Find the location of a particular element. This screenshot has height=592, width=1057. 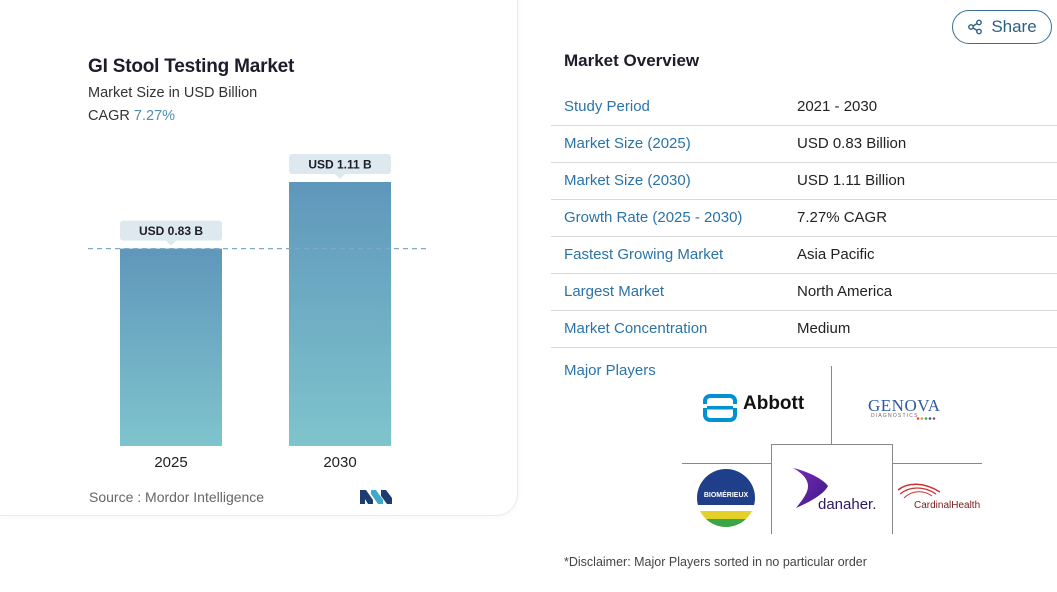

overview-value: USD 0.83 Billion is located at coordinates (852, 143).